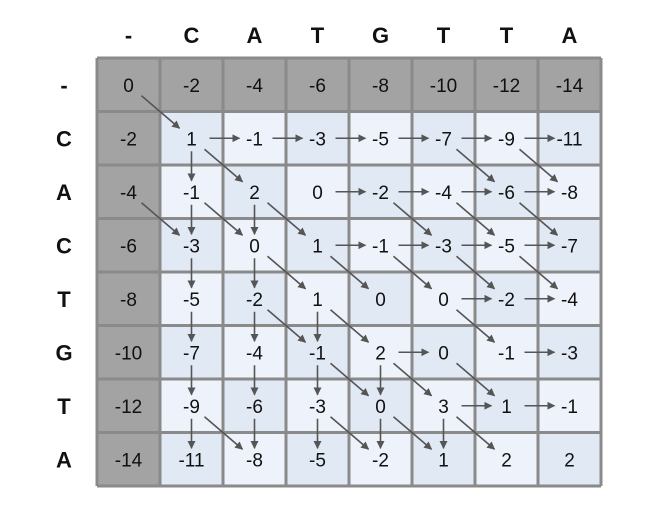 The image size is (647, 514). Describe the element at coordinates (192, 35) in the screenshot. I see `column-header: C` at that location.